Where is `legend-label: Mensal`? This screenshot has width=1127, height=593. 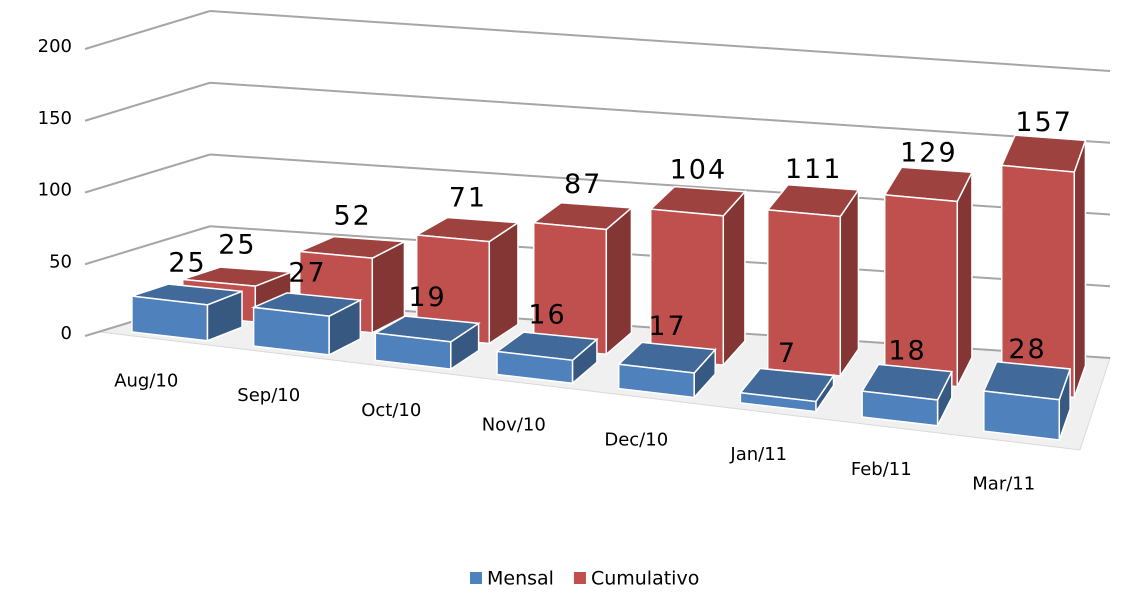
legend-label: Mensal is located at coordinates (520, 579).